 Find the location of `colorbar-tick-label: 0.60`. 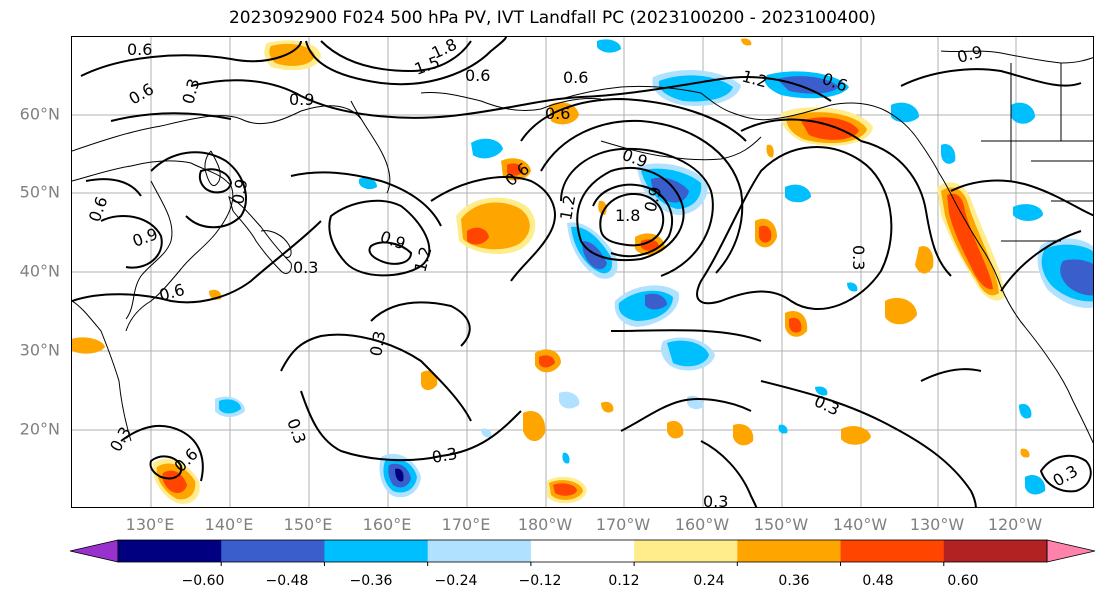

colorbar-tick-label: 0.60 is located at coordinates (963, 581).